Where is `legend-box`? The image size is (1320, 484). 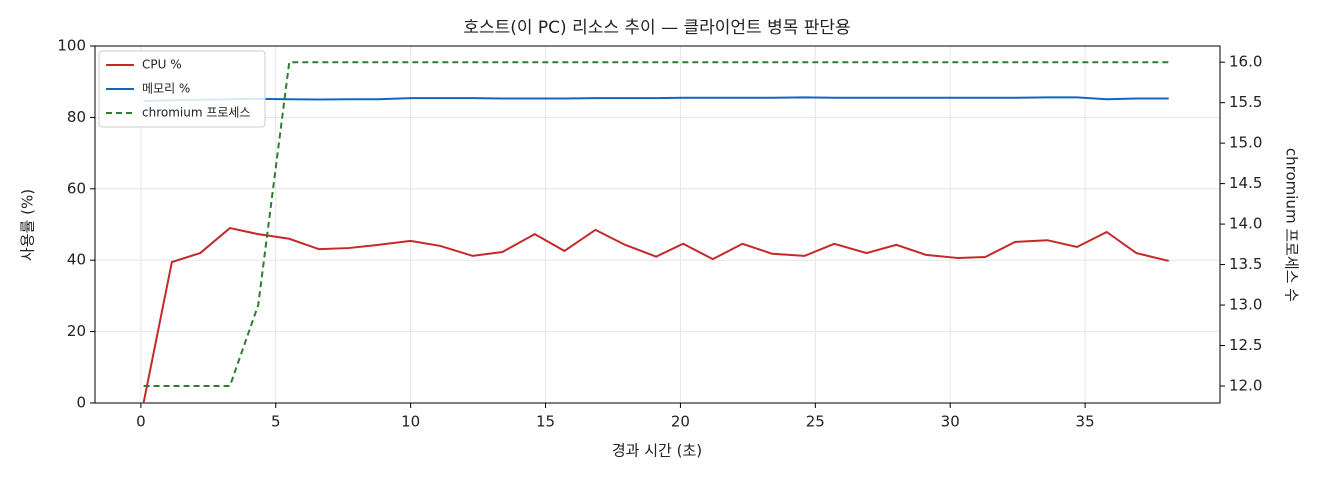
legend-box is located at coordinates (182, 89).